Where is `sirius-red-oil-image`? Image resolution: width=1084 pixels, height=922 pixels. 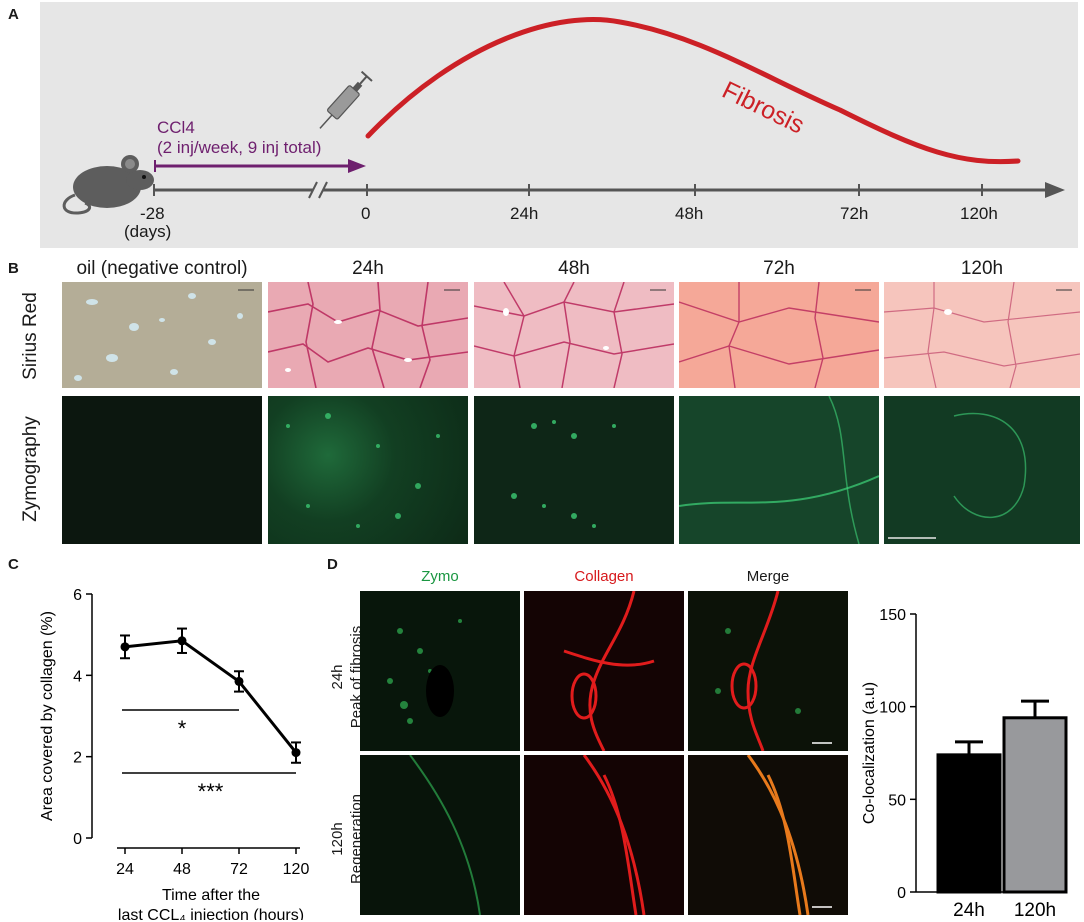
sirius-red-oil-image is located at coordinates (162, 335).